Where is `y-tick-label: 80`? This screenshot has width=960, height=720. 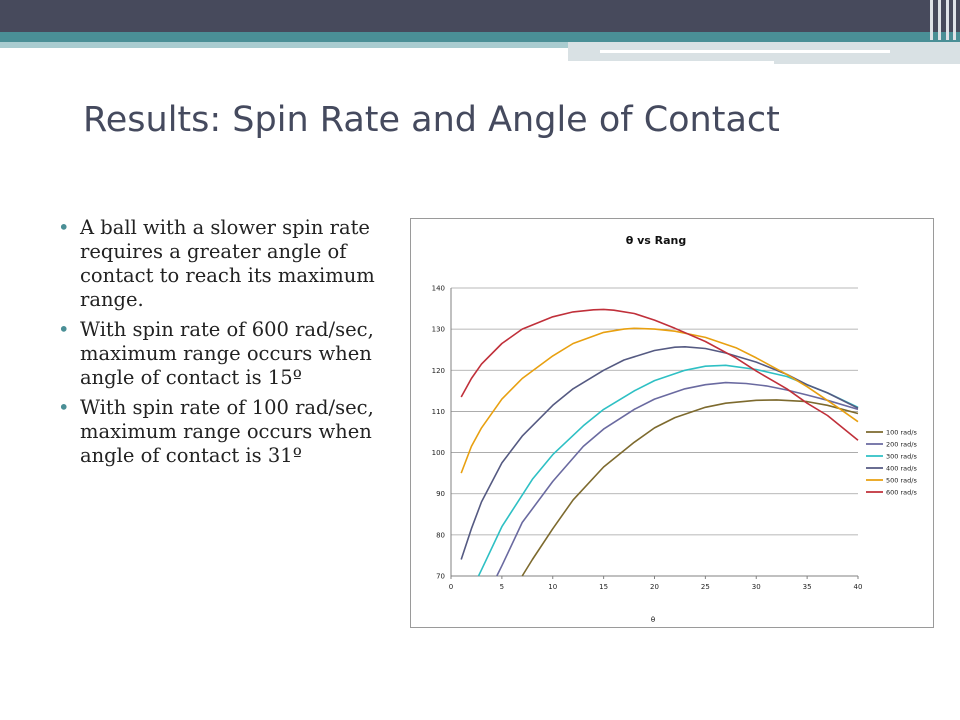
y-tick-label: 80 is located at coordinates (440, 535).